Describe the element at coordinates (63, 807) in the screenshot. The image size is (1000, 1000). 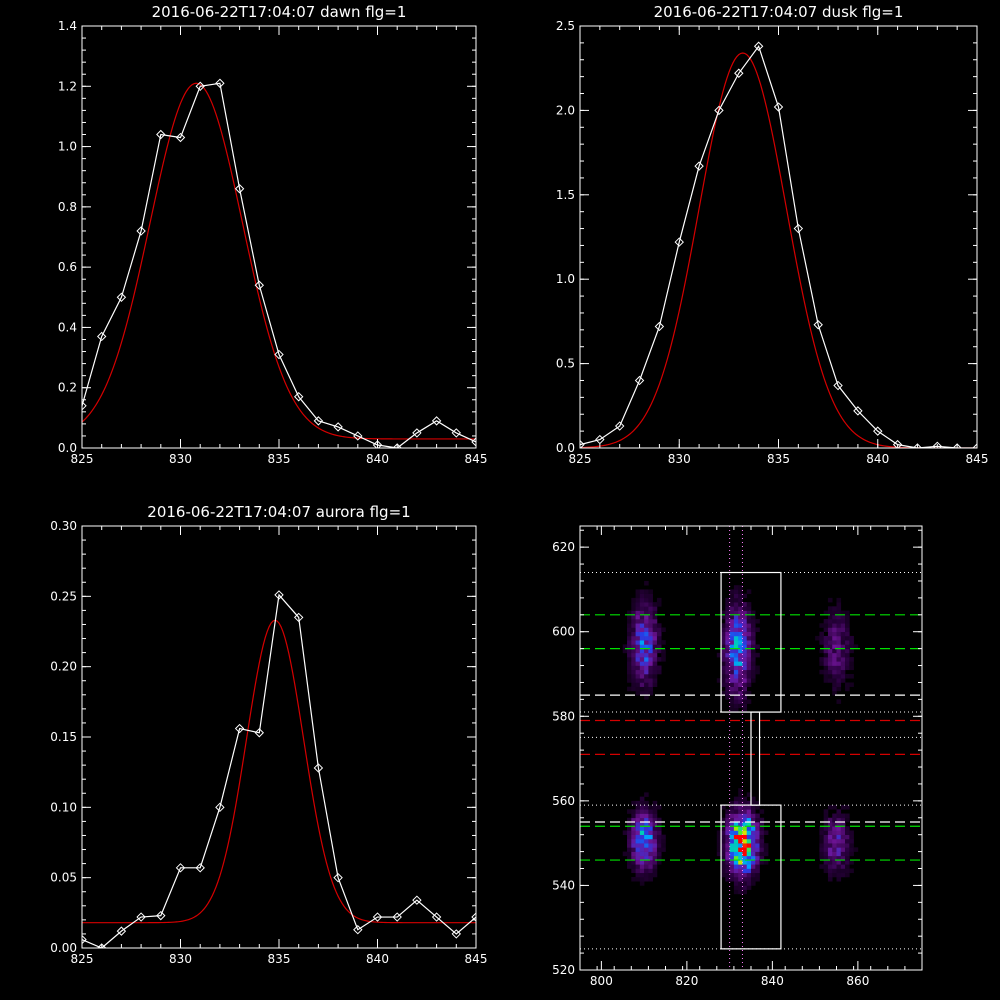
I see `y-tick-label: 0.10` at that location.